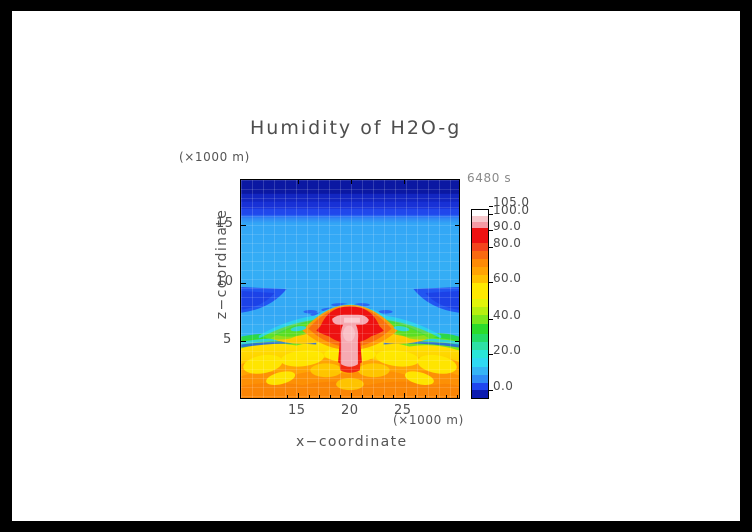  I want to click on x-tick-label: 25, so click(403, 410).